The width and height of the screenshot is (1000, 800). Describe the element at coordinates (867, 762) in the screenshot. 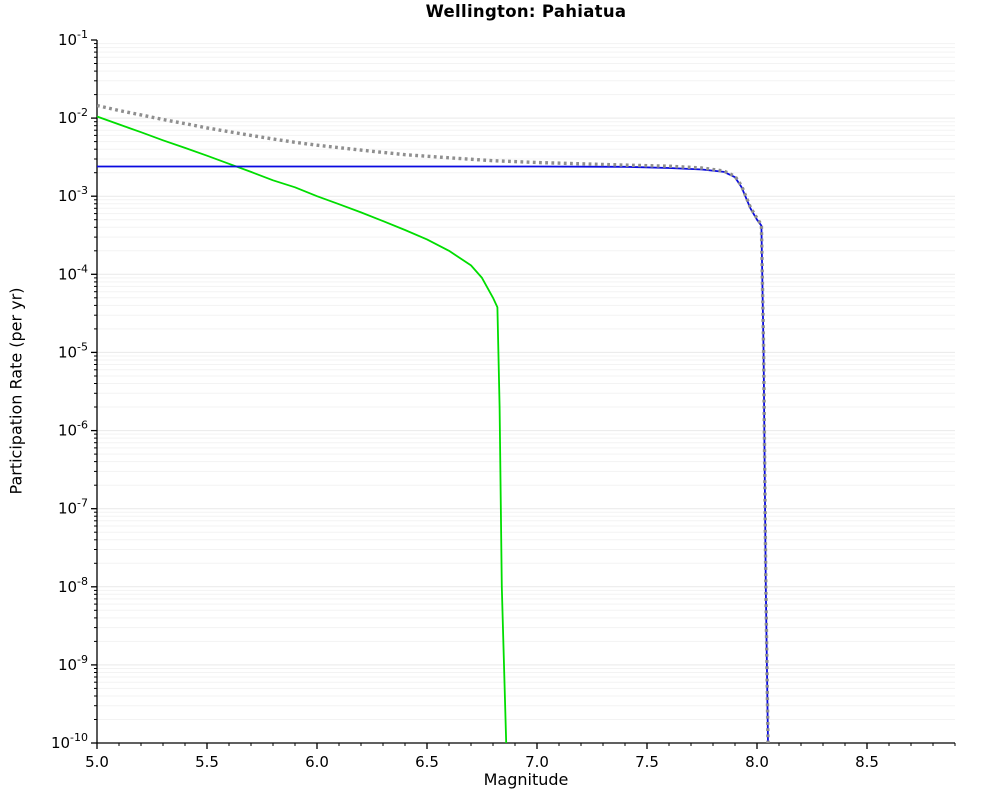

I see `svg-text: 8.5` at that location.